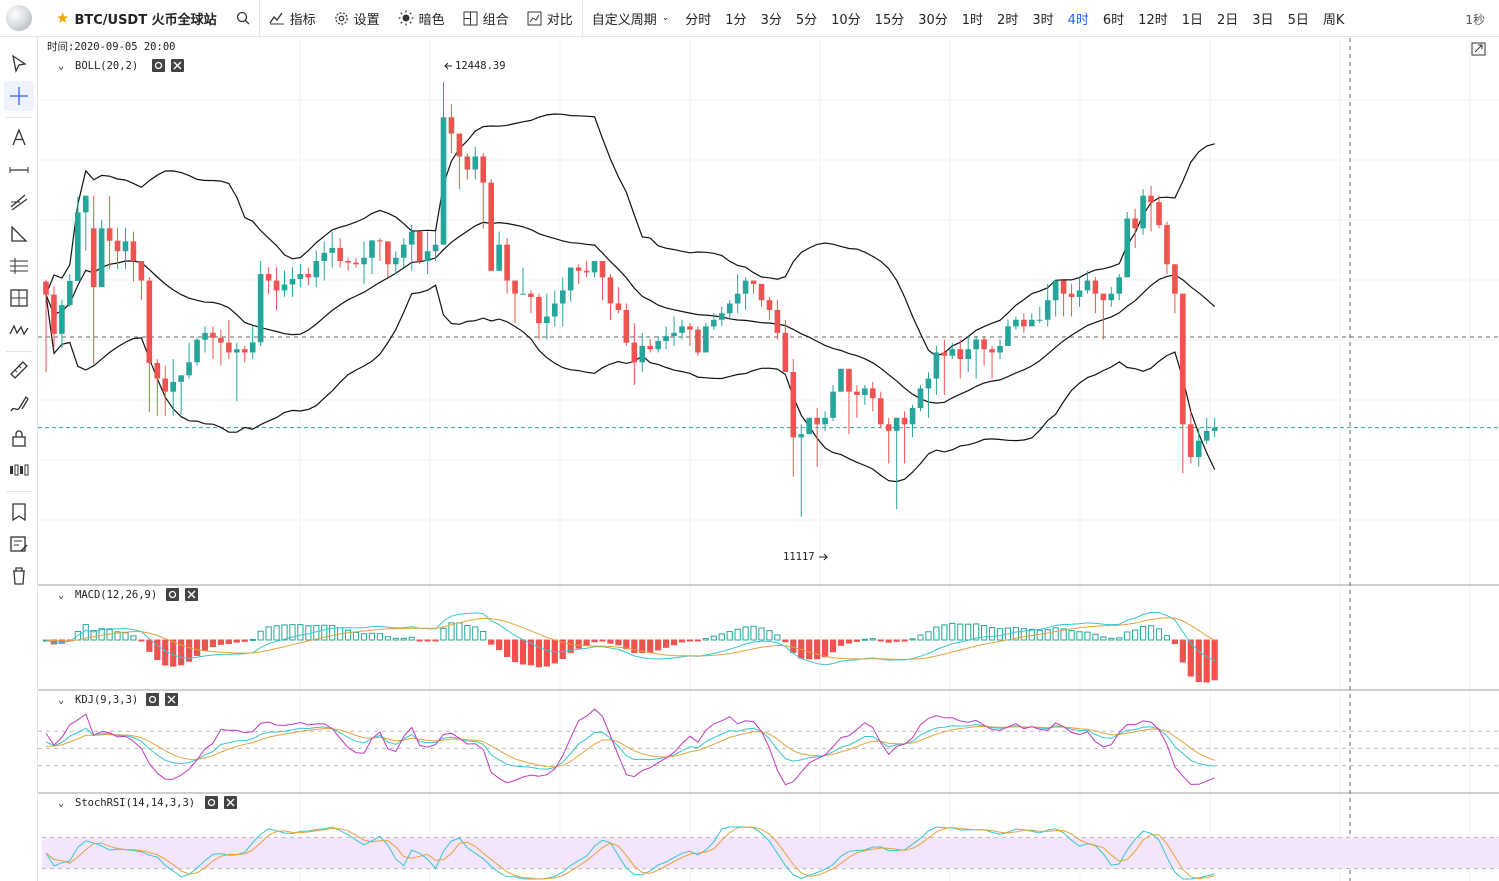 The width and height of the screenshot is (1499, 881). Describe the element at coordinates (1043, 20) in the screenshot. I see `period-9: 3时` at that location.